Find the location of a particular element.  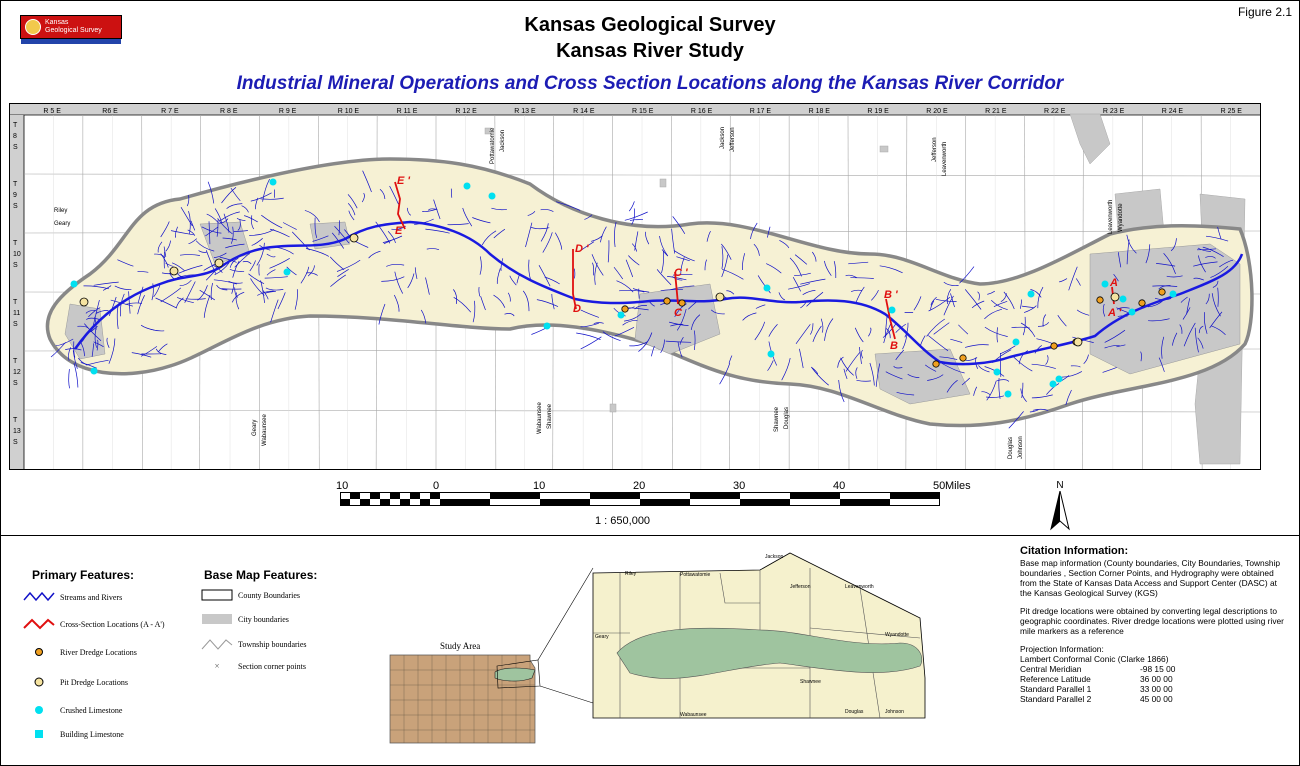

range-label: R 7 E is located at coordinates (170, 111).